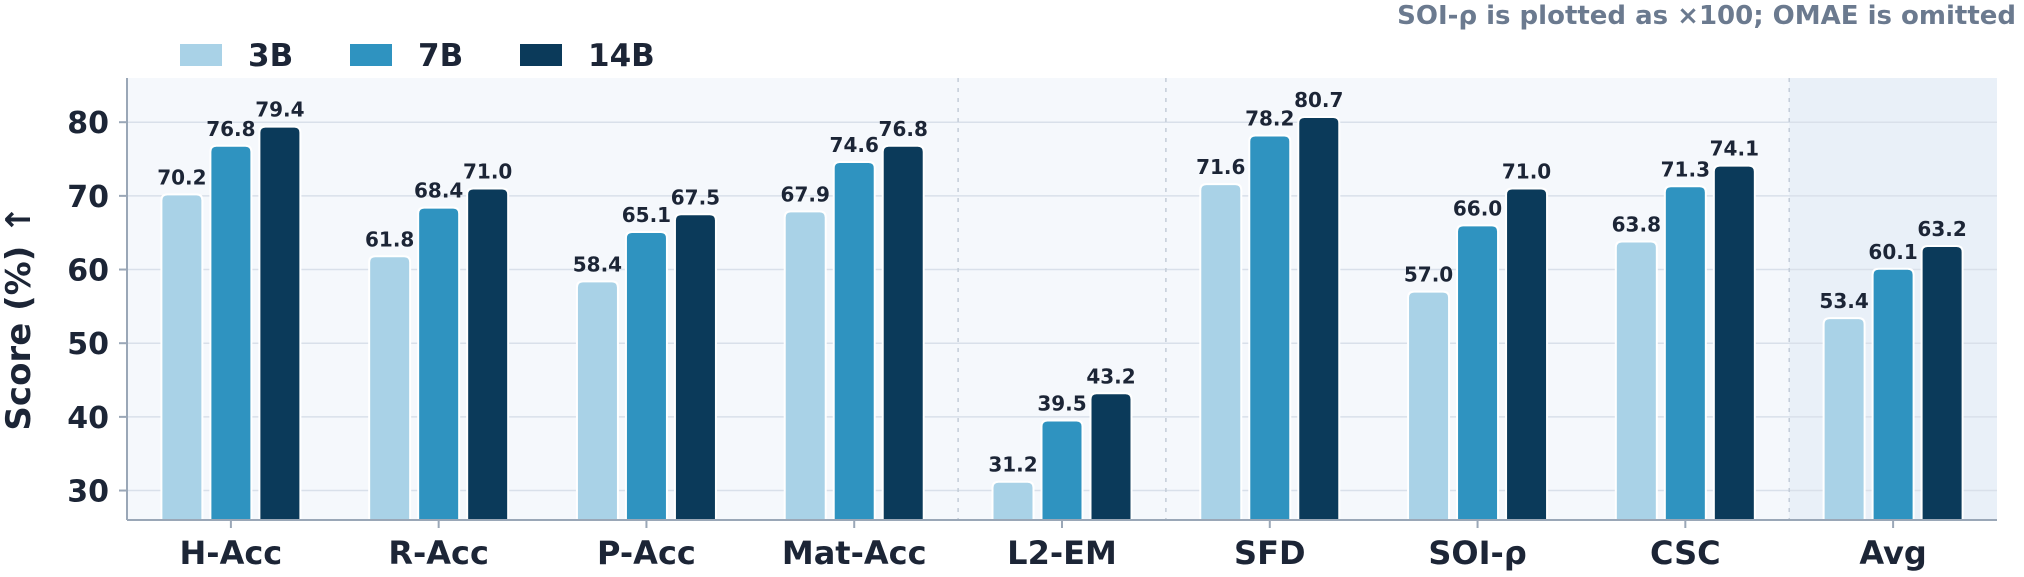  Describe the element at coordinates (1941, 229) in the screenshot. I see `value-label-Avg-14B: 63.2` at that location.